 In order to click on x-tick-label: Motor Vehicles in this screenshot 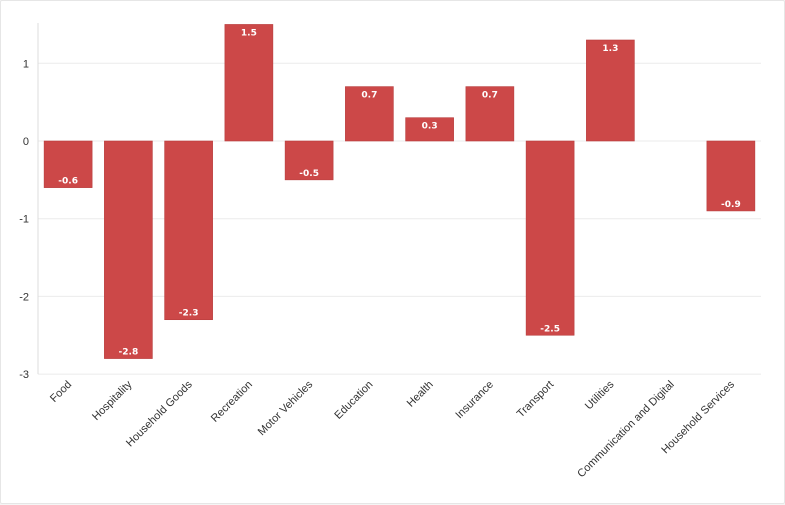, I will do `click(286, 408)`.